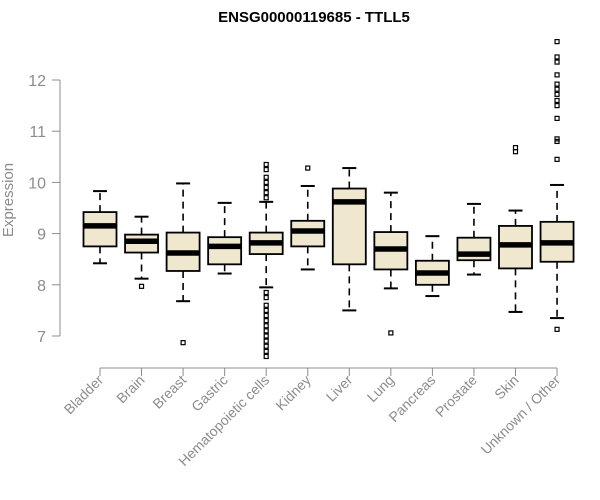 This screenshot has width=600, height=500. Describe the element at coordinates (41, 337) in the screenshot. I see `y-tick-label: 7` at that location.